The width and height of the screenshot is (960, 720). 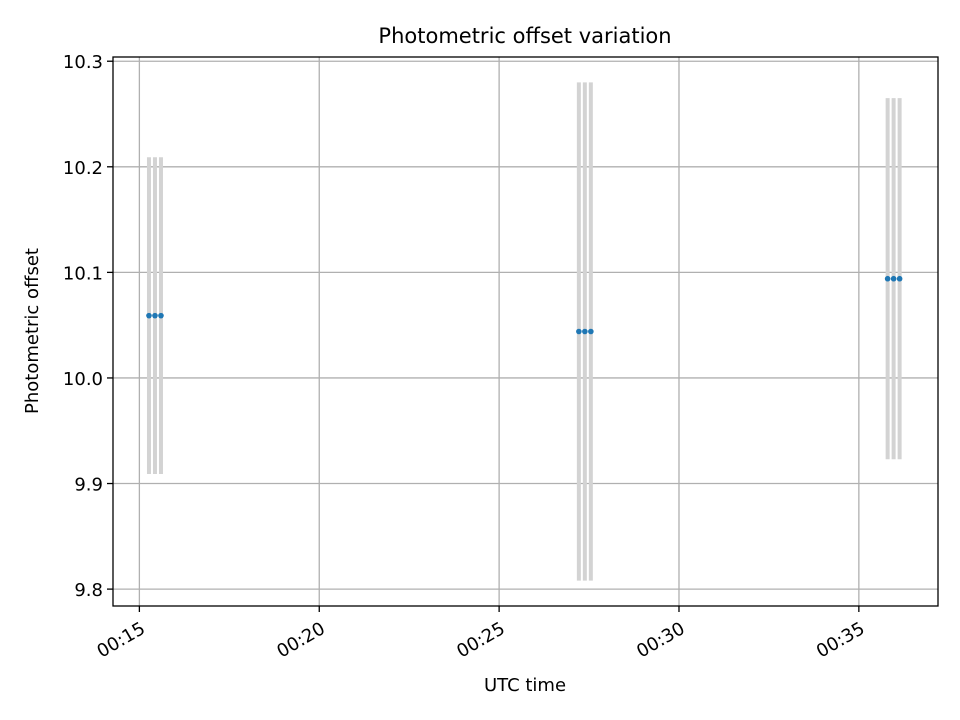 I want to click on y-axis-title: Photometric offset, so click(x=32, y=331).